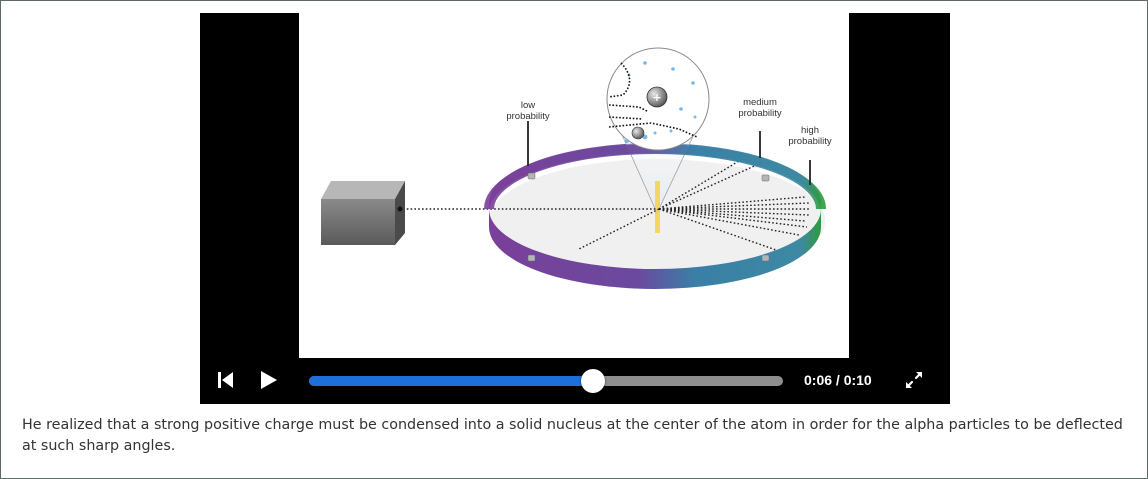  I want to click on scattered-rays, so click(694, 206).